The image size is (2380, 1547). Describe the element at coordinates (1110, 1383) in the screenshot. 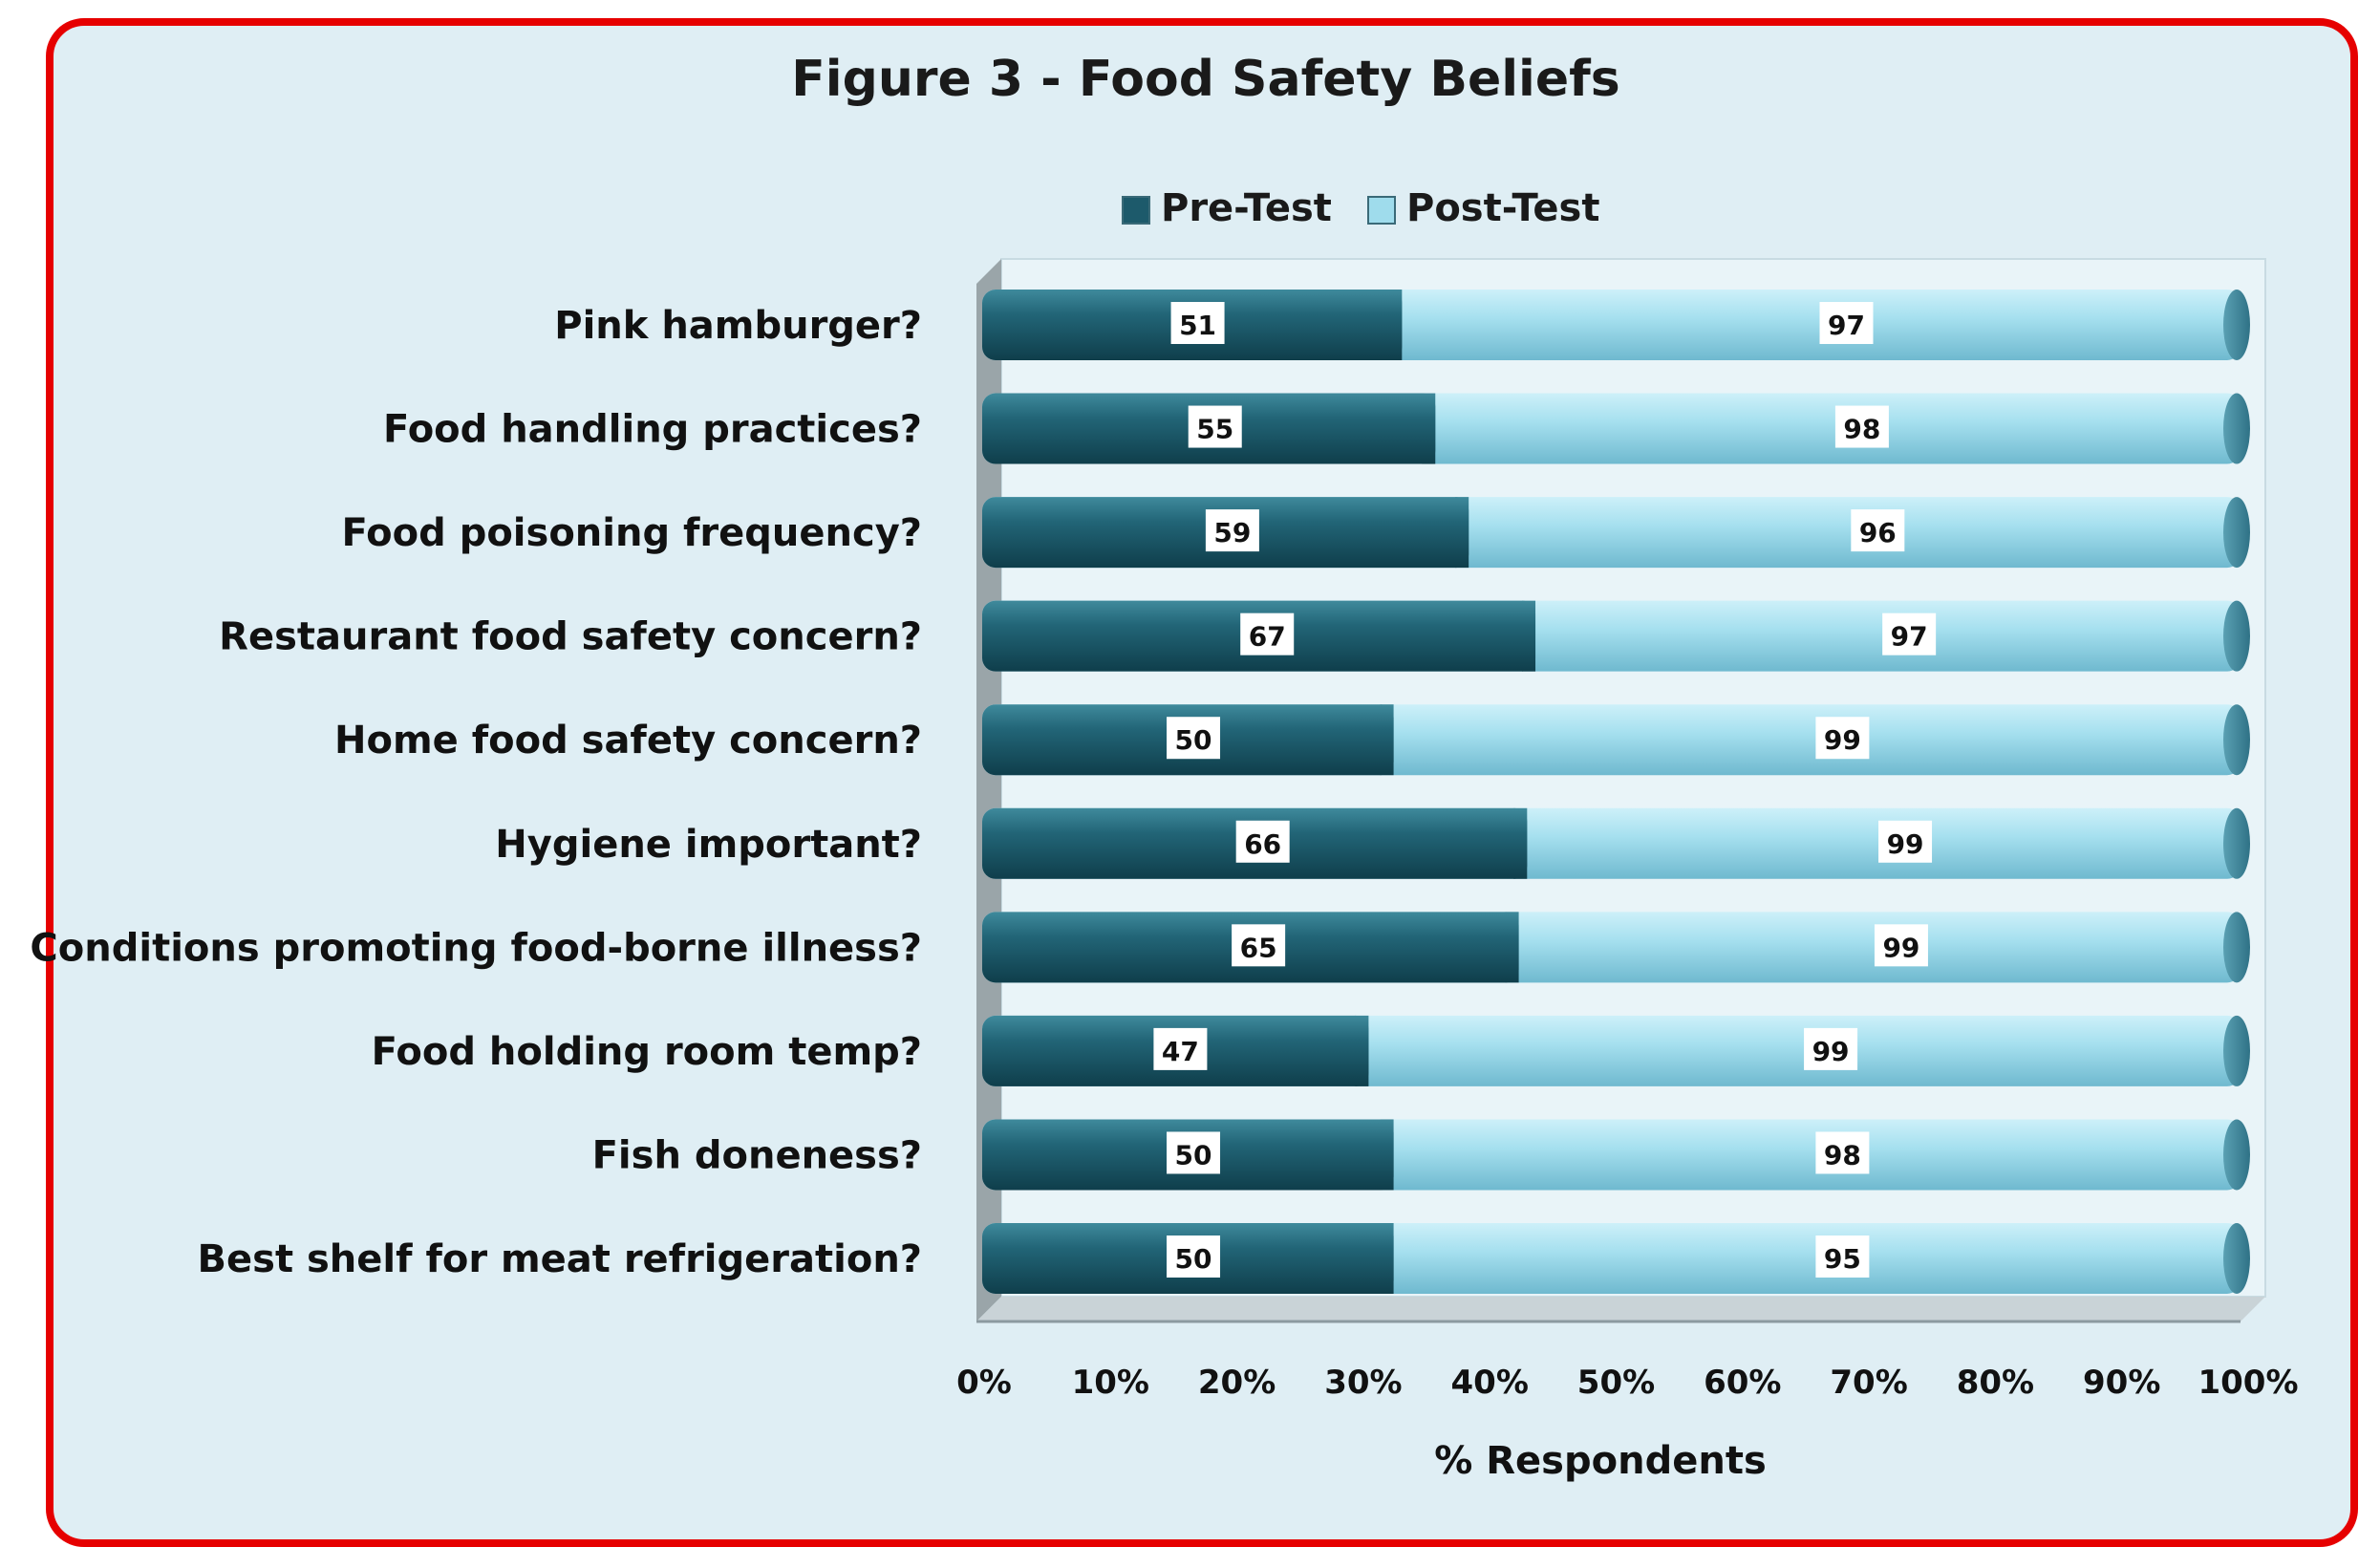

I see `x-tick-label: 10%` at that location.